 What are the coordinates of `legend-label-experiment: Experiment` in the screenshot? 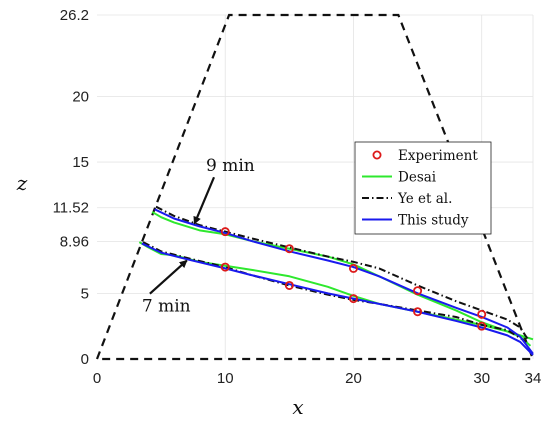 It's located at (438, 156).